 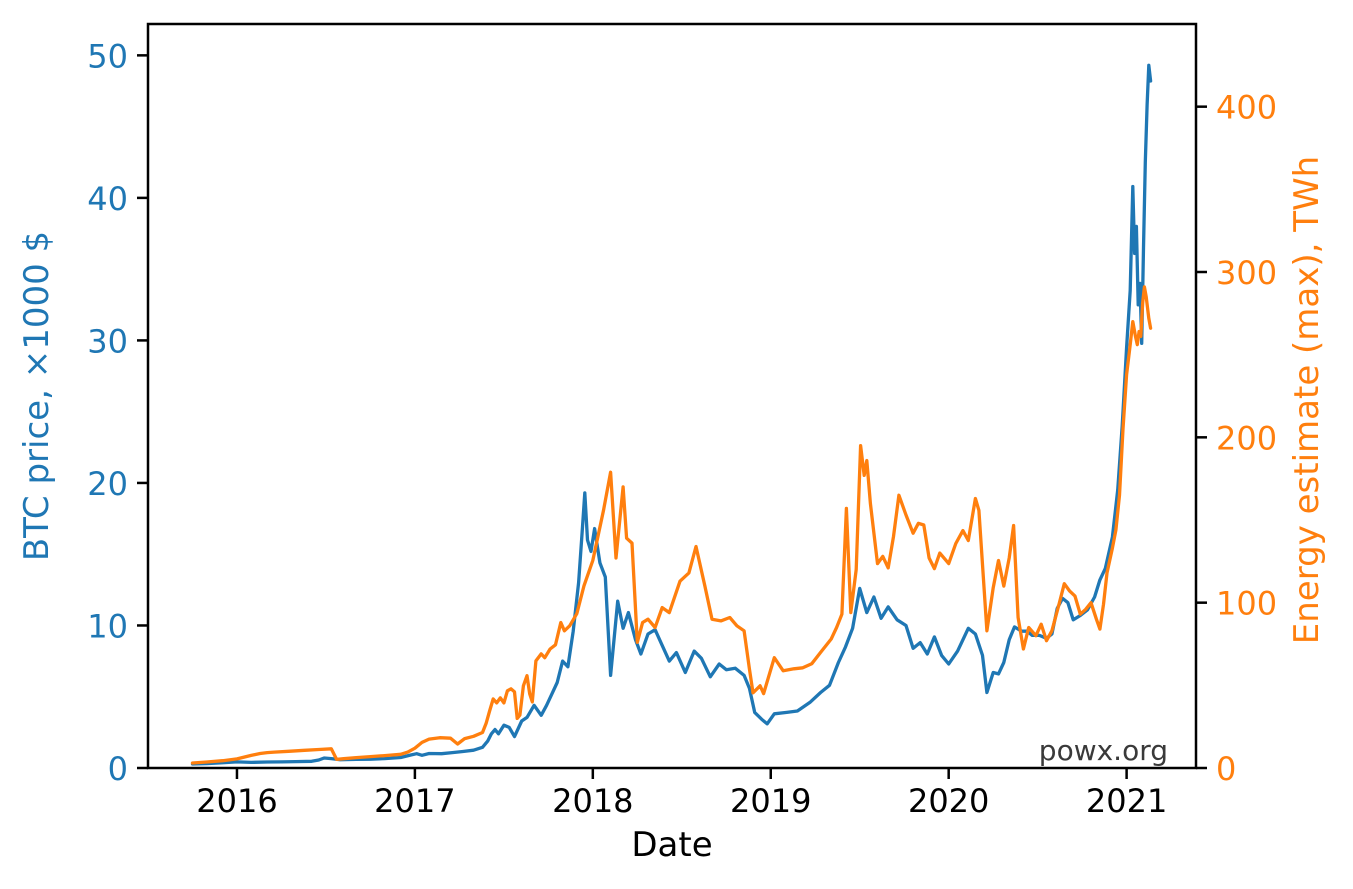 What do you see at coordinates (948, 801) in the screenshot?
I see `x-tick-label: 2020` at bounding box center [948, 801].